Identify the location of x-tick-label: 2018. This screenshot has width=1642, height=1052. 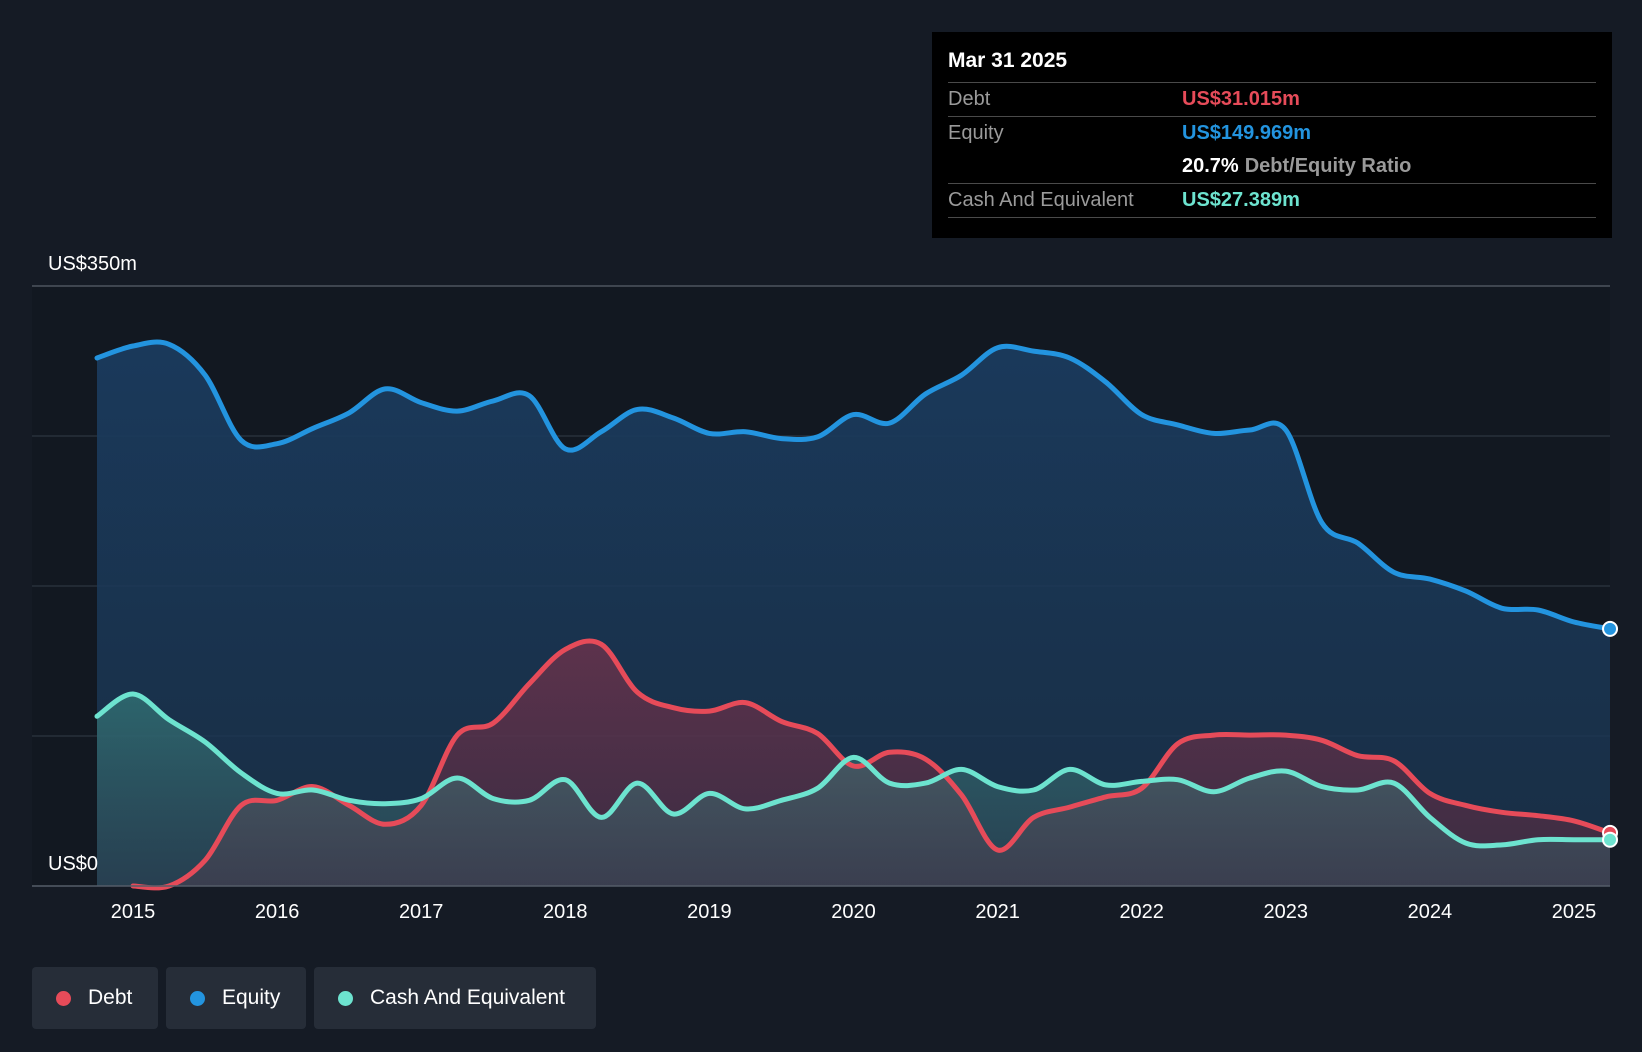
(565, 912).